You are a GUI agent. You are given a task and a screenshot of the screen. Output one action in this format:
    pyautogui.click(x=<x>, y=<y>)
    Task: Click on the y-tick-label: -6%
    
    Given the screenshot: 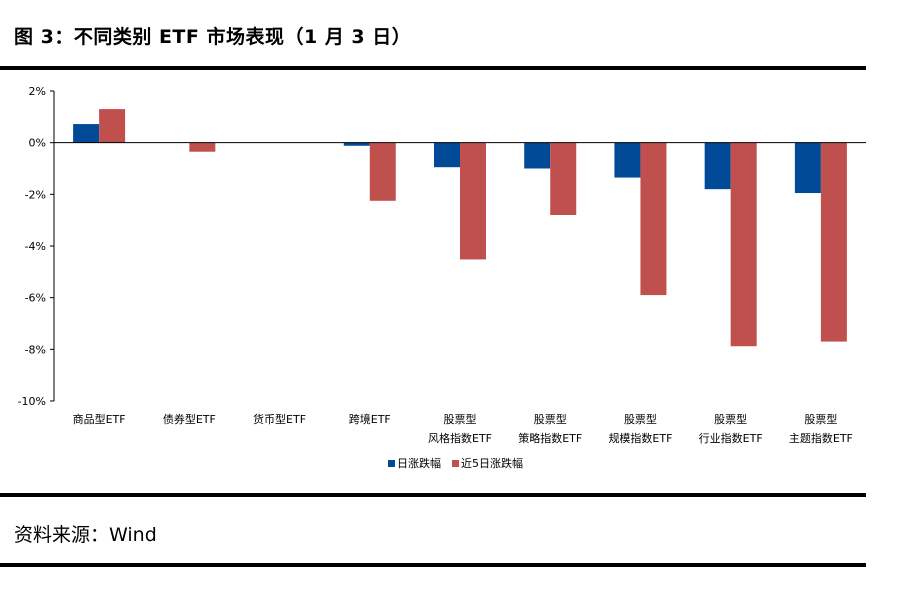 What is the action you would take?
    pyautogui.click(x=35, y=298)
    